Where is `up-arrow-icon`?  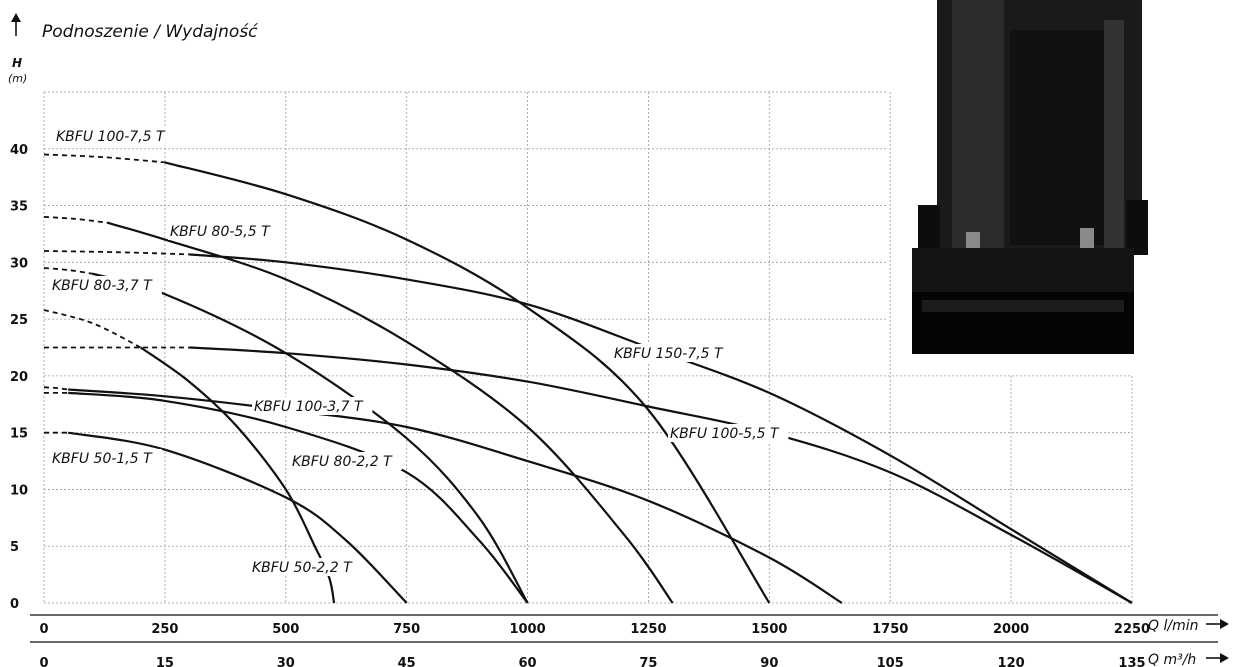
up-arrow-icon is located at coordinates (16, 24).